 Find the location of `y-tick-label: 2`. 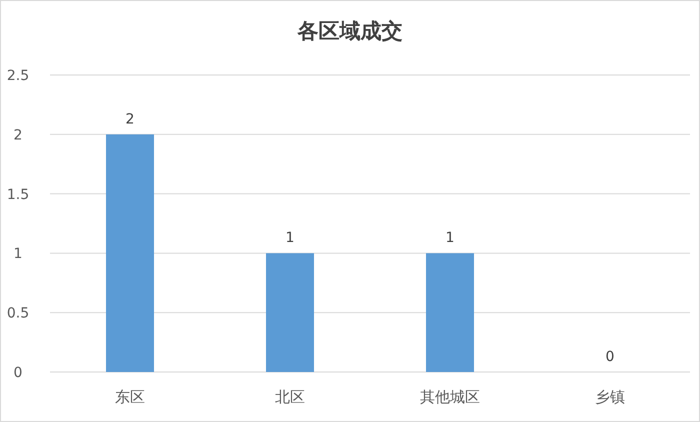

y-tick-label: 2 is located at coordinates (18, 135).